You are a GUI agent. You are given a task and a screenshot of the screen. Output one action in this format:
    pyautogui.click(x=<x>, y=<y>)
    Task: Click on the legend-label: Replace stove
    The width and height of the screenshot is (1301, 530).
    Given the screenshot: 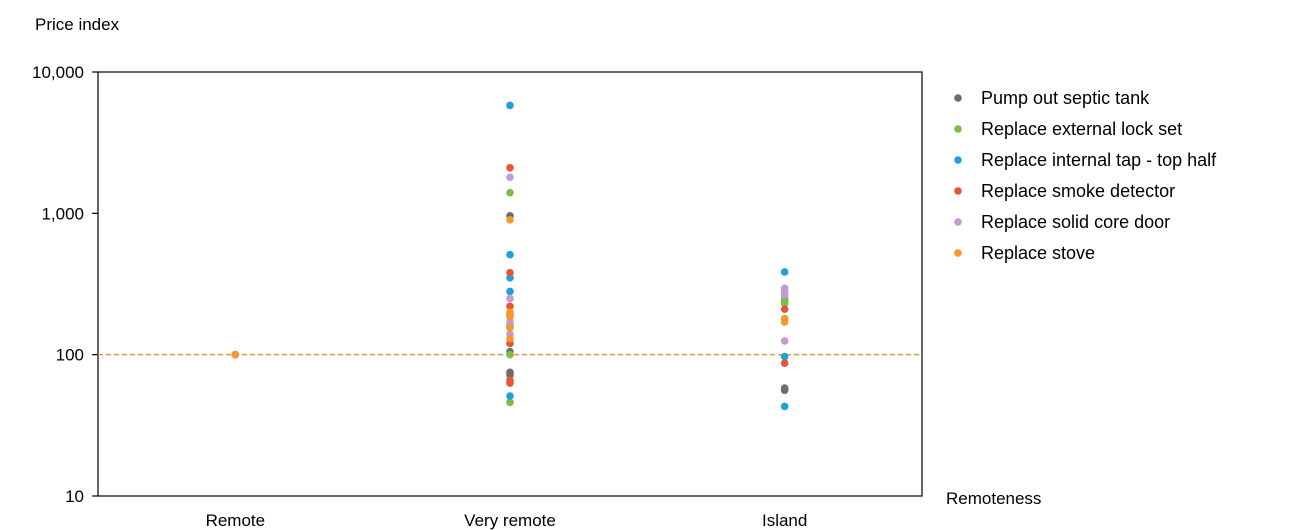 What is the action you would take?
    pyautogui.click(x=1038, y=253)
    